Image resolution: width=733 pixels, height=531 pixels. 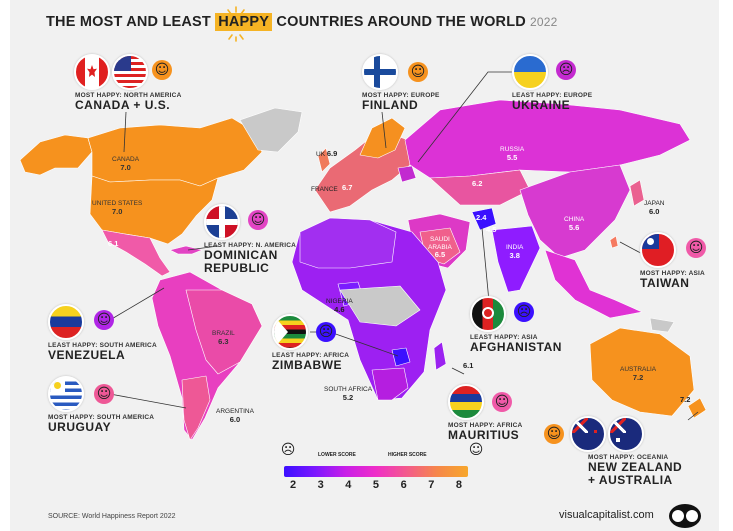 I want to click on legend-low-label: LOWER SCORE, so click(x=337, y=455).